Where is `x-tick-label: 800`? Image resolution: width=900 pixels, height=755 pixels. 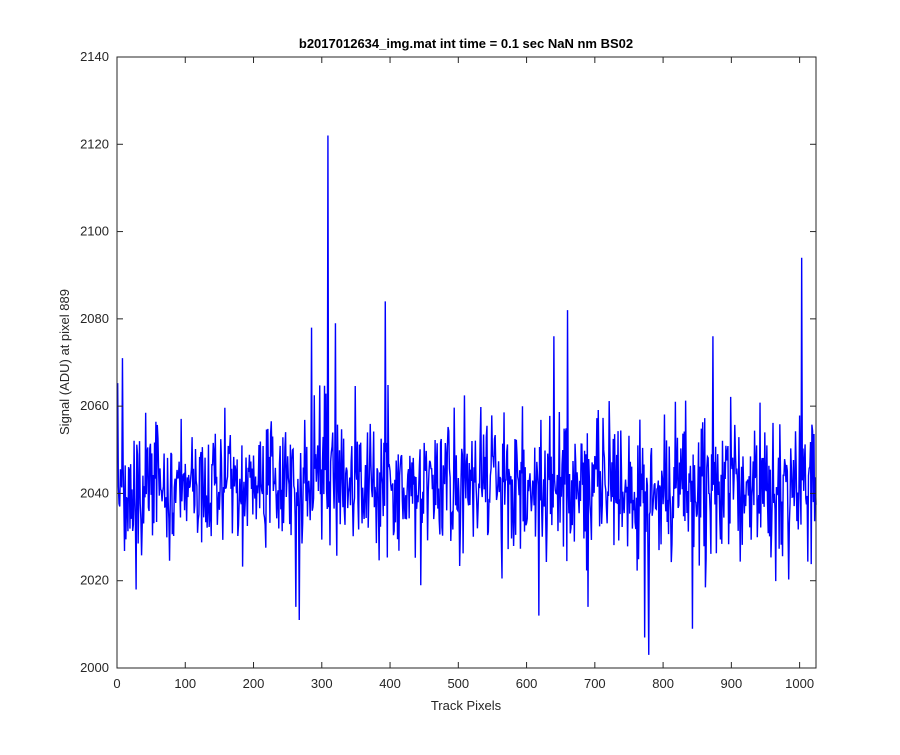
x-tick-label: 800 is located at coordinates (663, 683).